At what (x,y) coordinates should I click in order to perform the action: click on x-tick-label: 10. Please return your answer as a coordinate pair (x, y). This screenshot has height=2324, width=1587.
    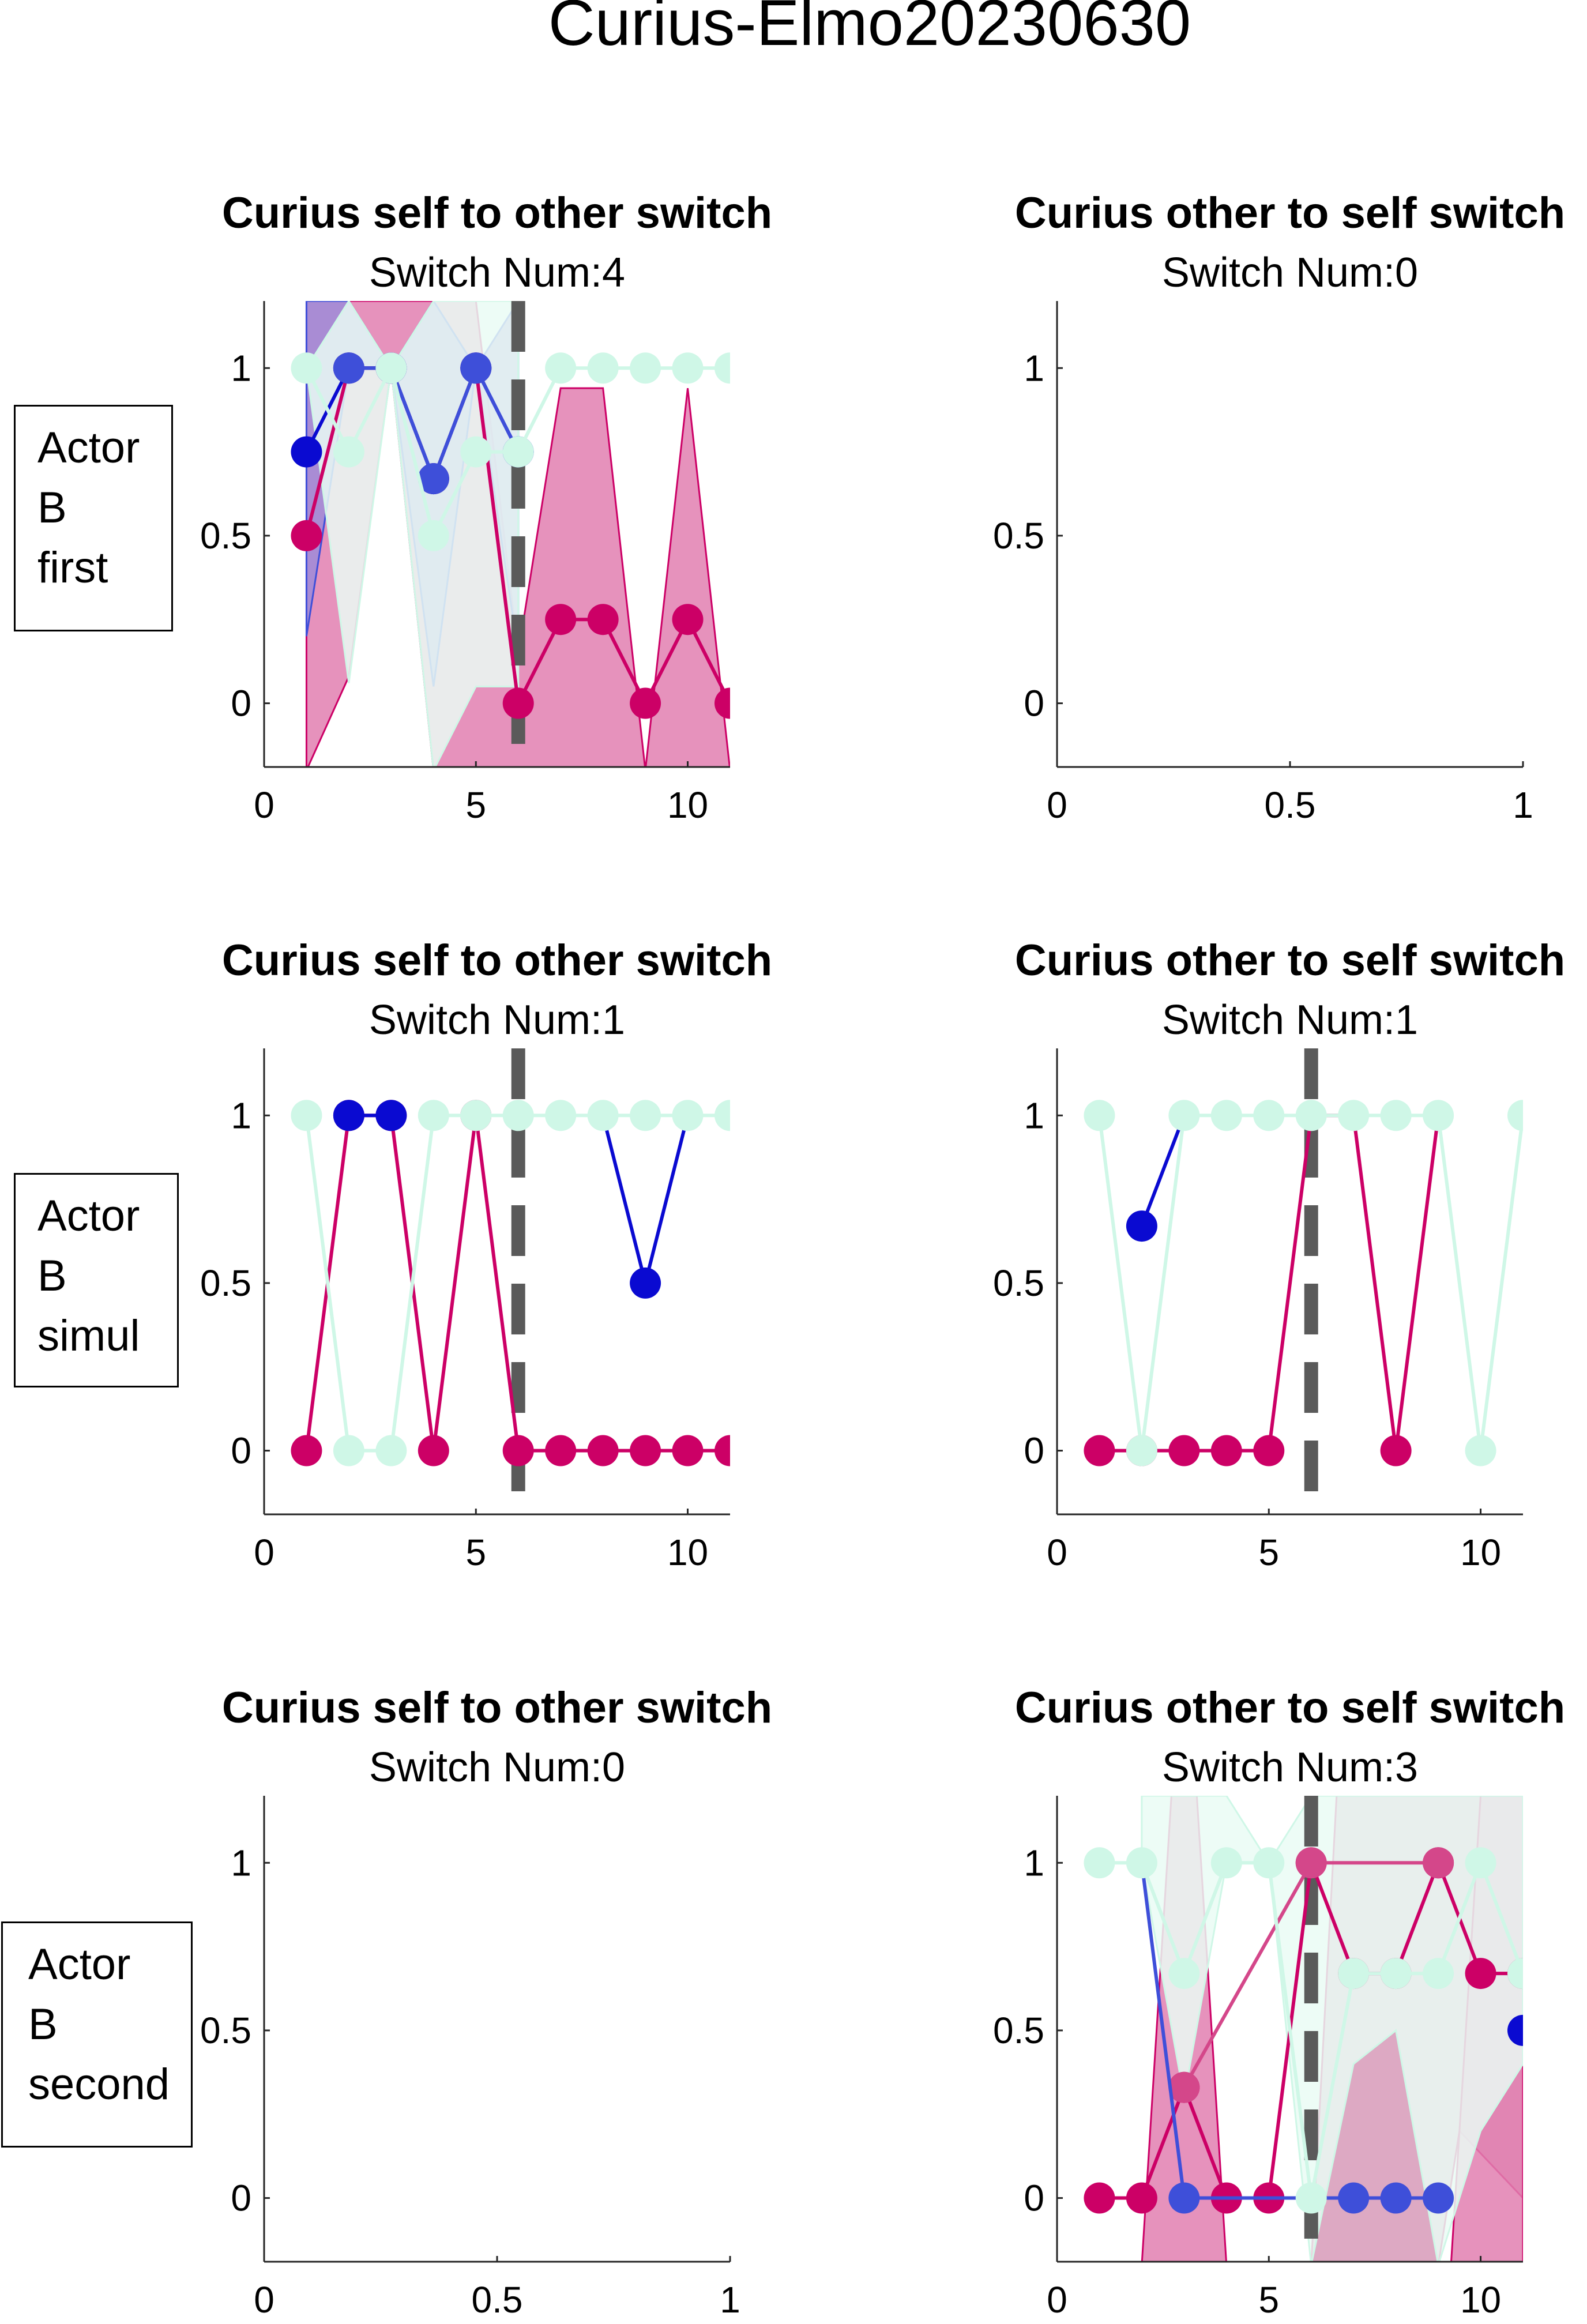
    Looking at the image, I should click on (1480, 2300).